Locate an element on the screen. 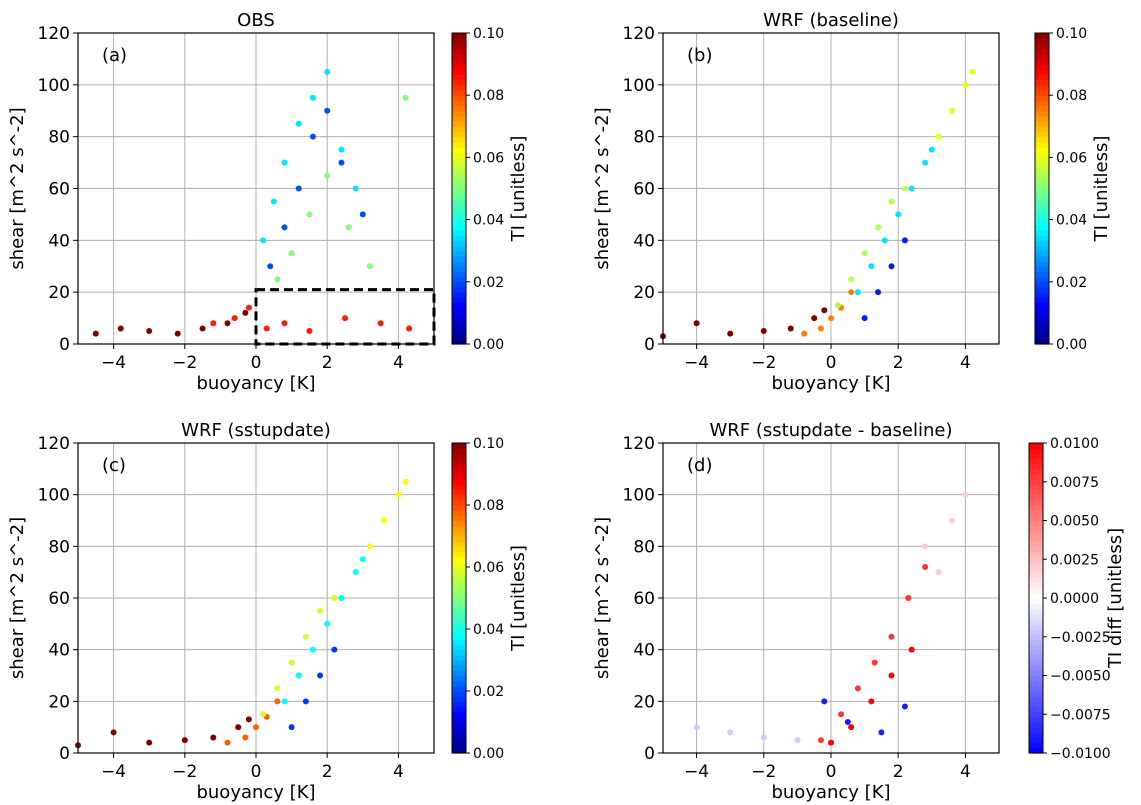 Image resolution: width=1141 pixels, height=805 pixels. y-tick-label: 120 is located at coordinates (54, 444).